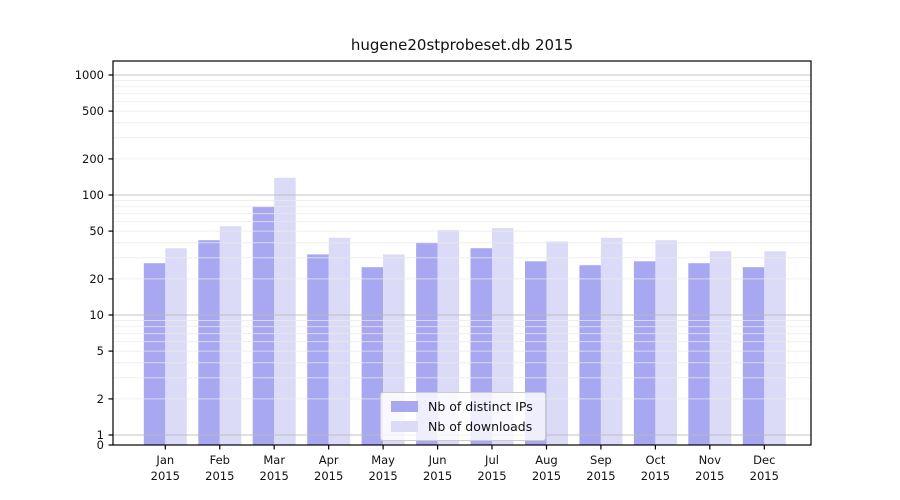  Describe the element at coordinates (710, 460) in the screenshot. I see `x-axis-month-label: Nov` at that location.